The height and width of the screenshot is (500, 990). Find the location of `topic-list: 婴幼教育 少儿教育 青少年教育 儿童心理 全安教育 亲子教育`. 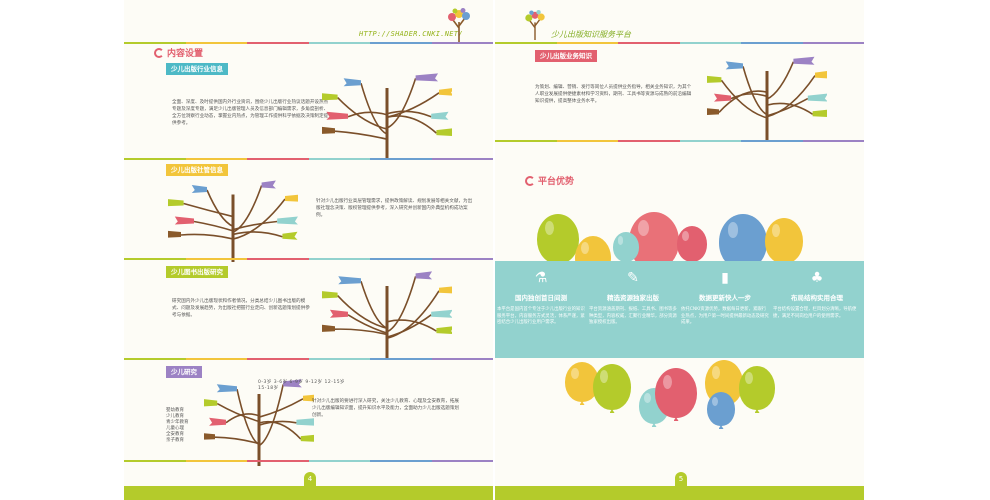

topic-list: 婴幼教育 少儿教育 青少年教育 儿童心理 全安教育 亲子教育 is located at coordinates (177, 425).